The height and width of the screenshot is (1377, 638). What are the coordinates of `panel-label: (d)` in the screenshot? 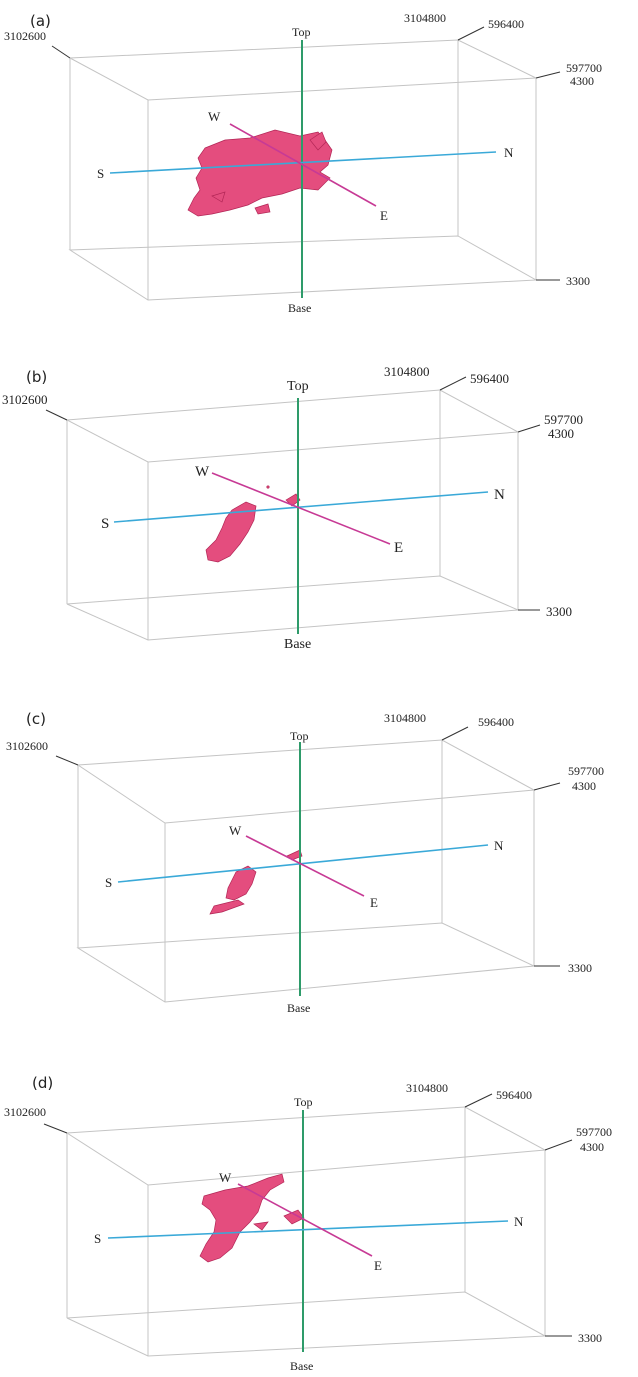 It's located at (42, 1083).